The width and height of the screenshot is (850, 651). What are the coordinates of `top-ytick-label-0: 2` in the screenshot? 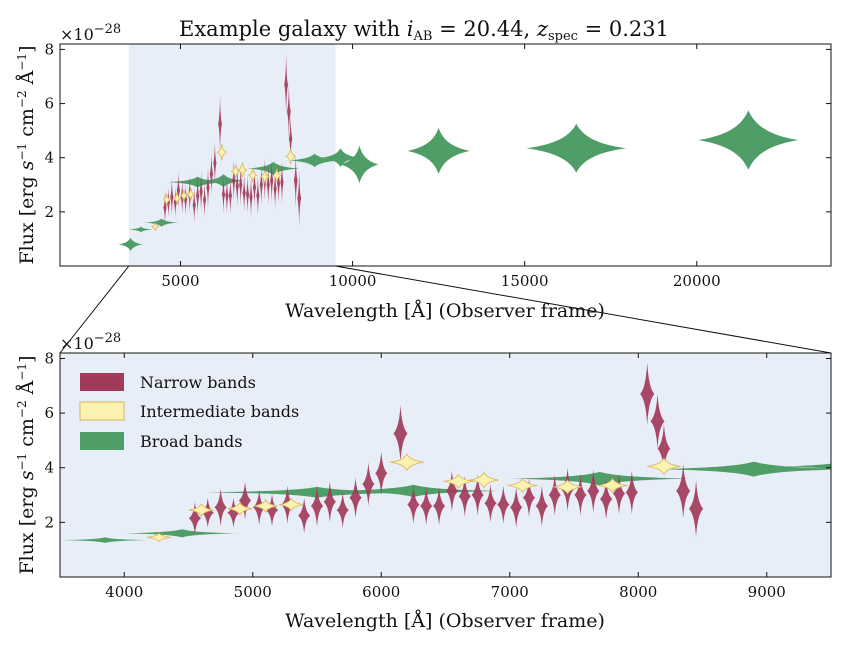 It's located at (49, 212).